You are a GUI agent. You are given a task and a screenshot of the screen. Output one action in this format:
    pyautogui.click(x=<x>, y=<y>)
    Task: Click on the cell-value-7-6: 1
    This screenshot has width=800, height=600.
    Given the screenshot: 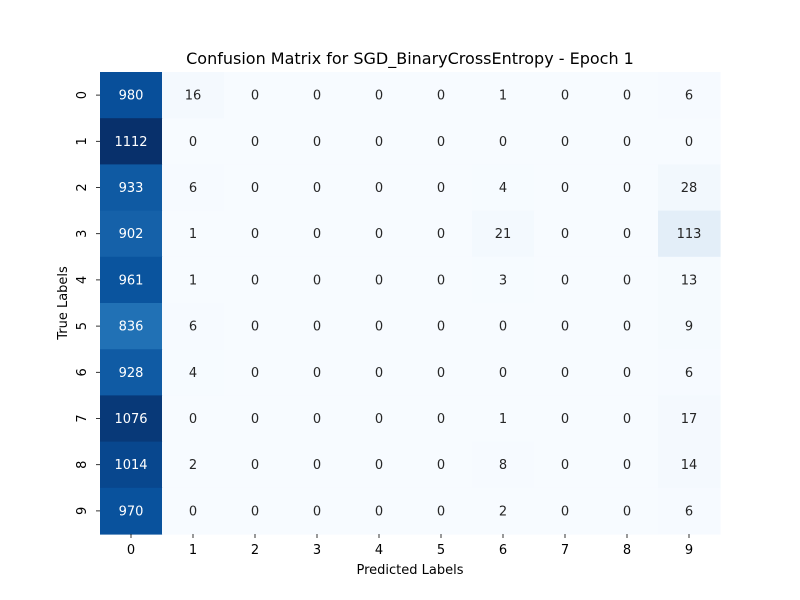 What is the action you would take?
    pyautogui.click(x=503, y=419)
    